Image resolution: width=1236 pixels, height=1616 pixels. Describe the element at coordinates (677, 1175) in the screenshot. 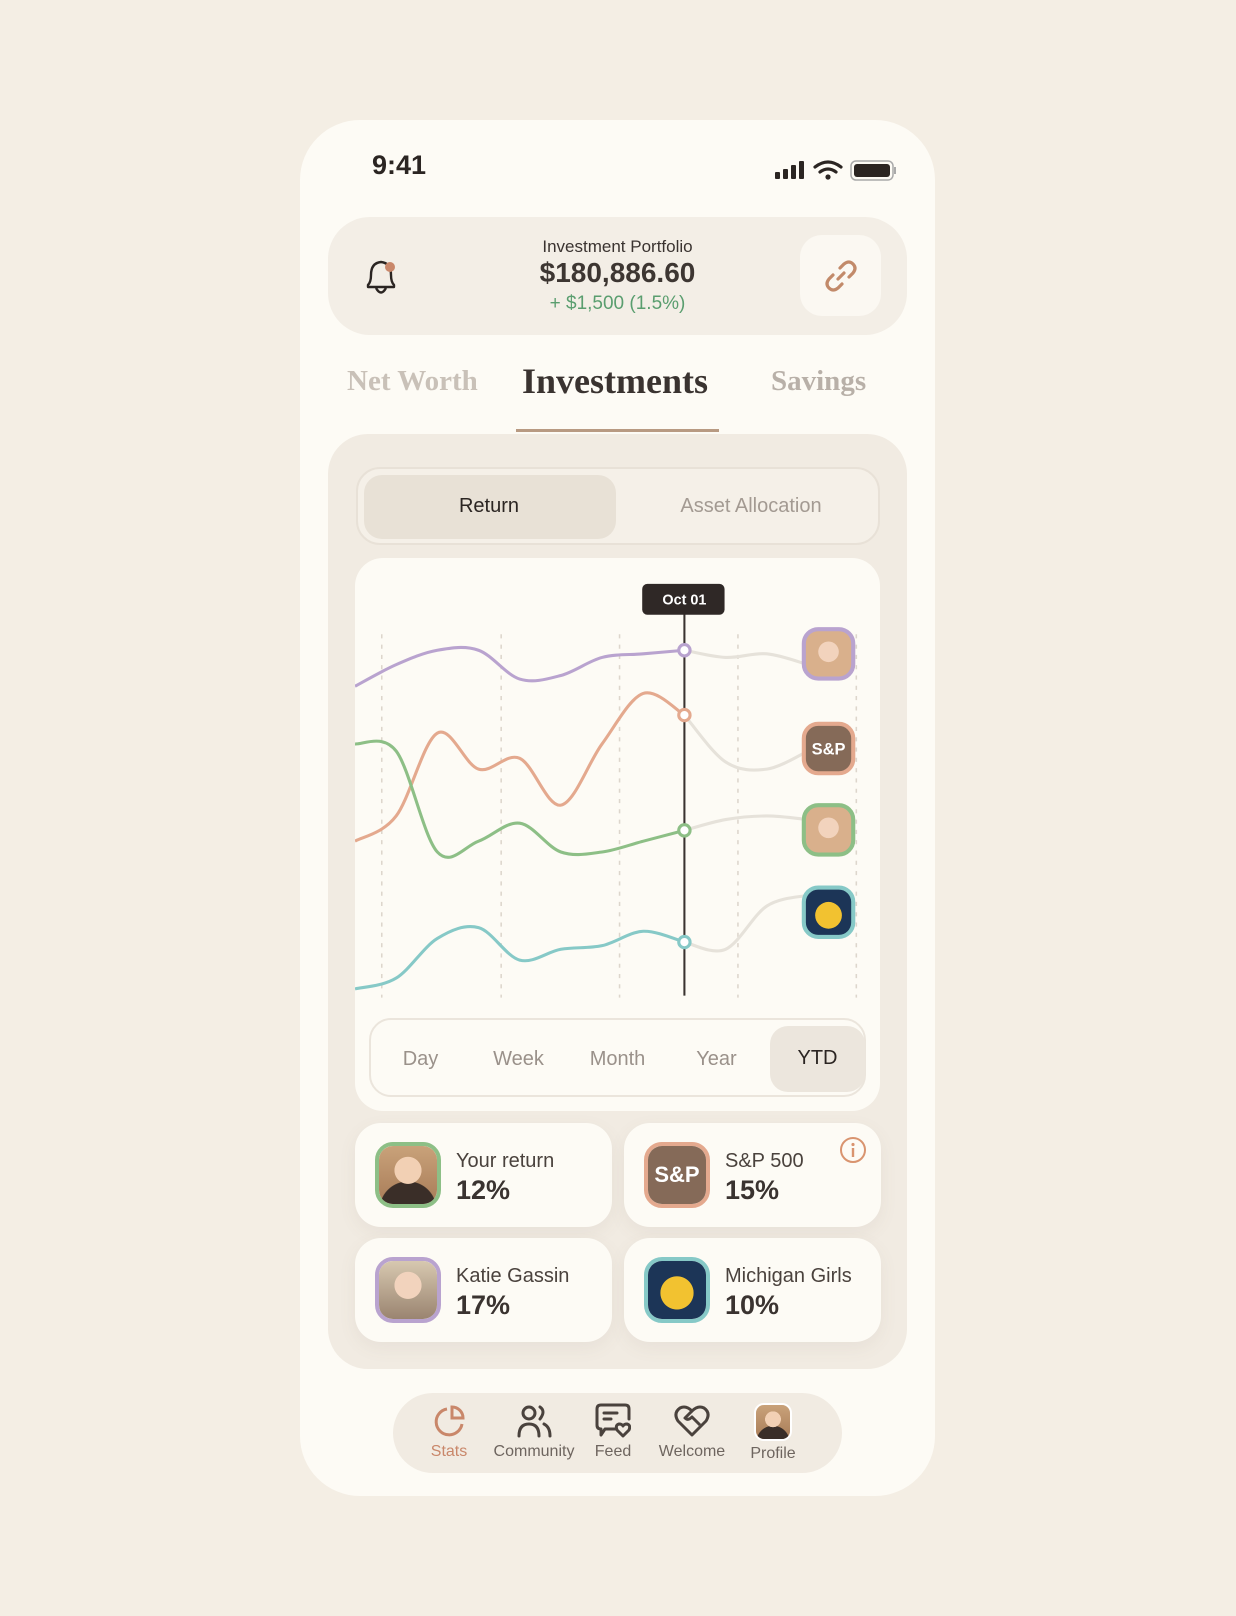

I see `sp500-avatar: S&P` at that location.